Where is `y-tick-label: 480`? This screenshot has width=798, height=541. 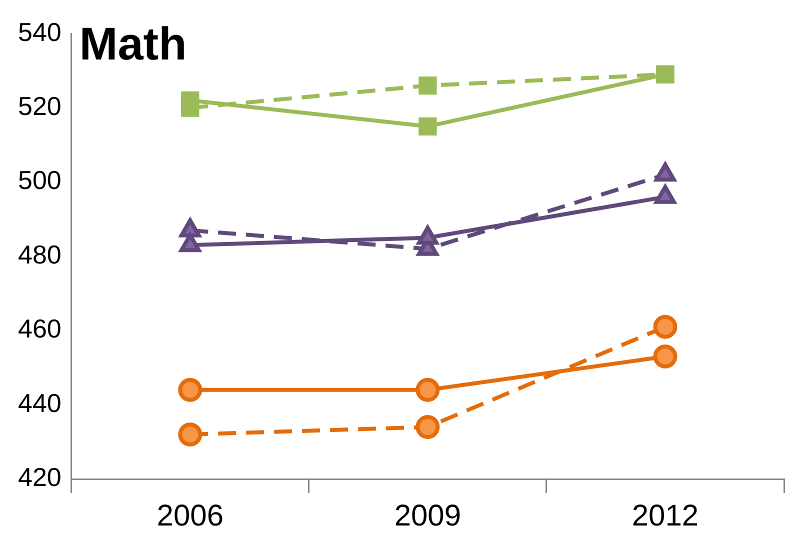 y-tick-label: 480 is located at coordinates (40, 254).